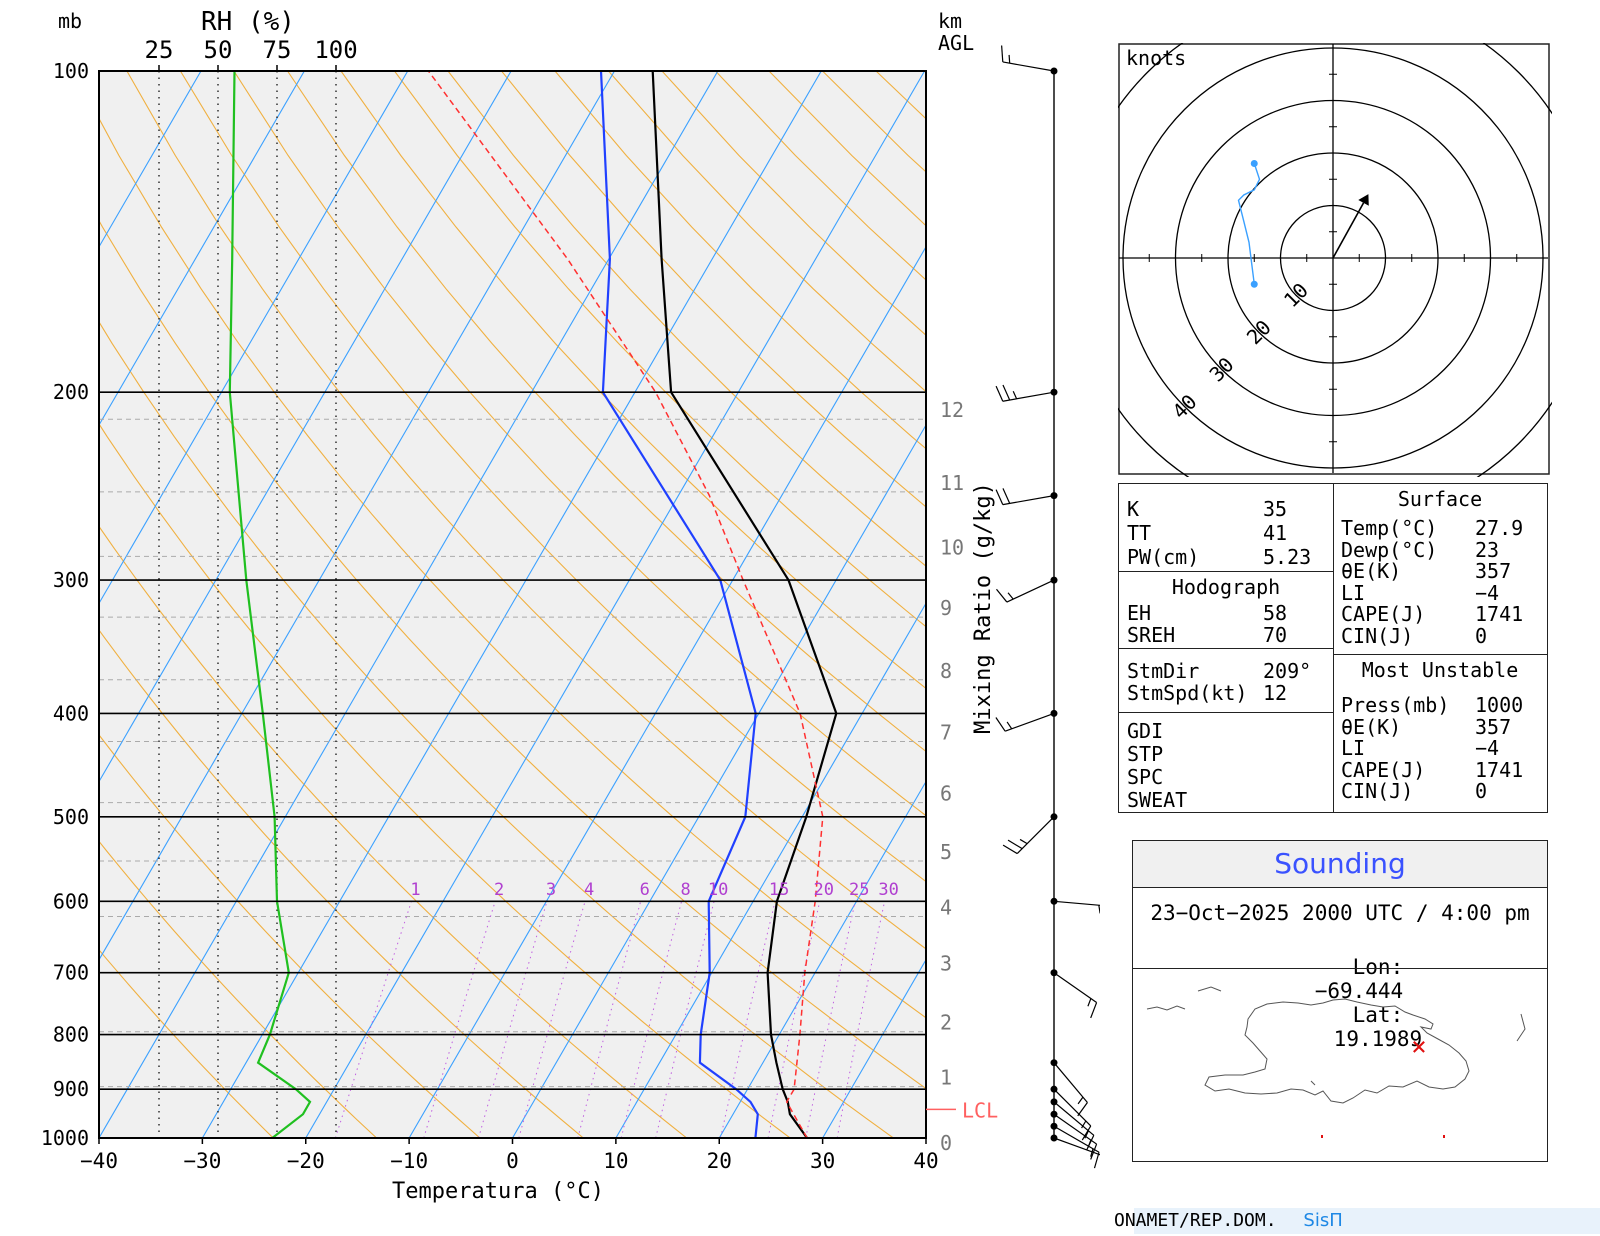 Image resolution: width=1600 pixels, height=1236 pixels. Describe the element at coordinates (946, 1023) in the screenshot. I see `height-tick-label: 2` at that location.